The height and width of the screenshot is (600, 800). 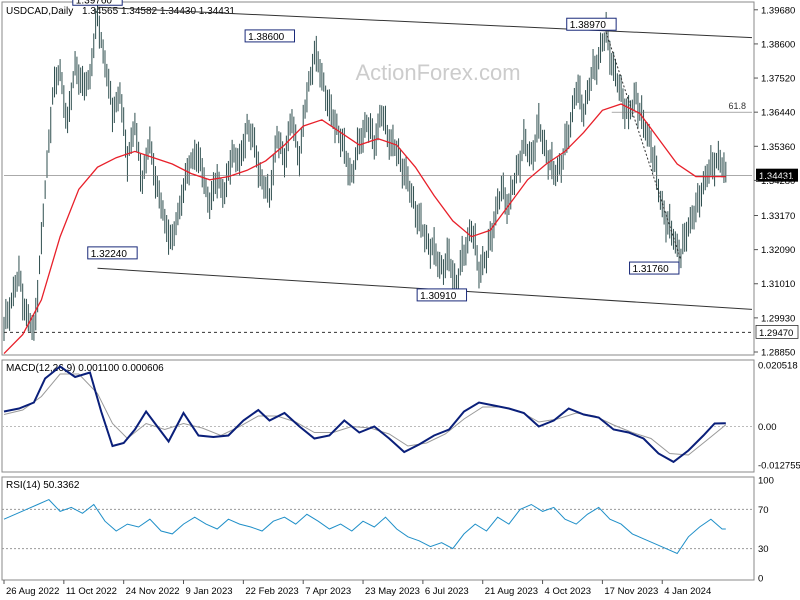 What do you see at coordinates (39, 11) in the screenshot?
I see `symbol-label: USDCAD,Daily` at bounding box center [39, 11].